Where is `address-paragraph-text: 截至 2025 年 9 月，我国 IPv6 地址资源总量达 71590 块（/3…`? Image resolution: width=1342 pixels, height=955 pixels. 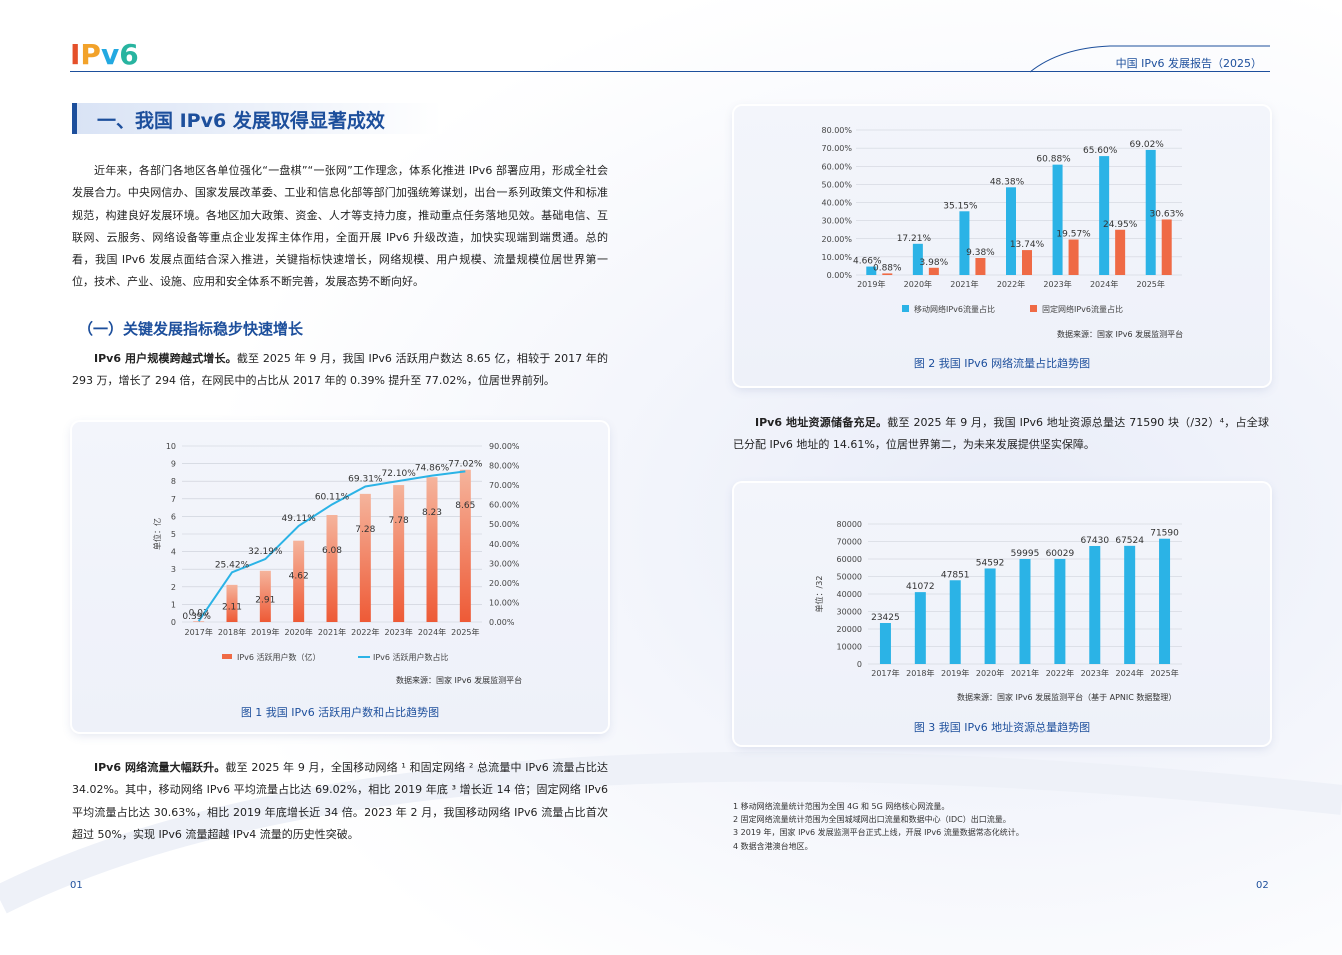
address-paragraph-text: 截至 2025 年 9 月，我国 IPv6 地址资源总量达 71590 块（/3… is located at coordinates (1001, 434).